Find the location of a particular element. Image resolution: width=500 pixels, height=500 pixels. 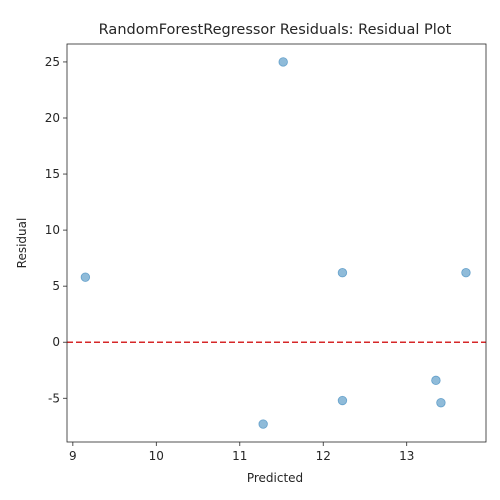

y-tick-label: 20 is located at coordinates (52, 118).